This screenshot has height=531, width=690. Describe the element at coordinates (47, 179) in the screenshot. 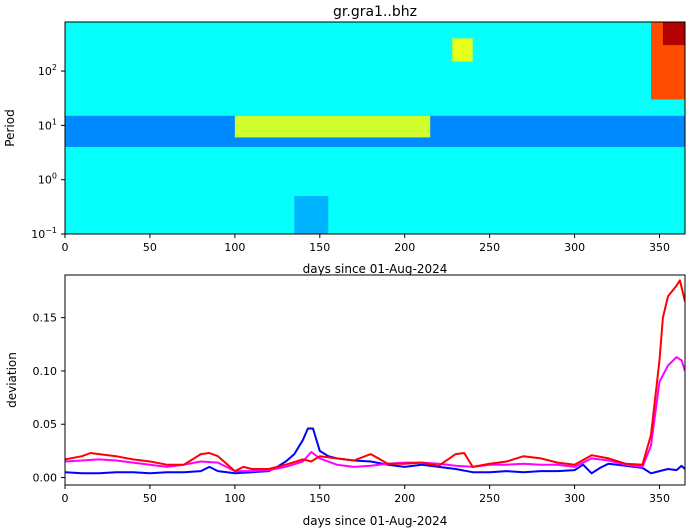

I see `y-tick-label: 10⁰` at that location.